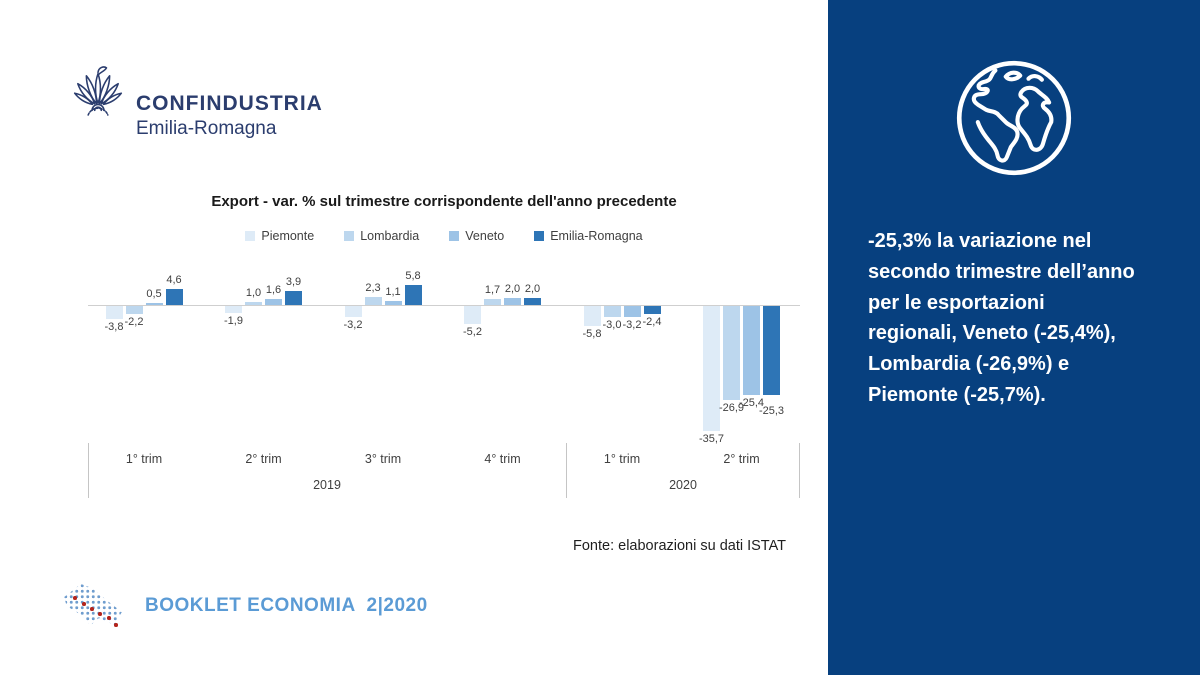 Image resolution: width=1200 pixels, height=675 pixels. I want to click on bar-veneto-g2, so click(273, 302).